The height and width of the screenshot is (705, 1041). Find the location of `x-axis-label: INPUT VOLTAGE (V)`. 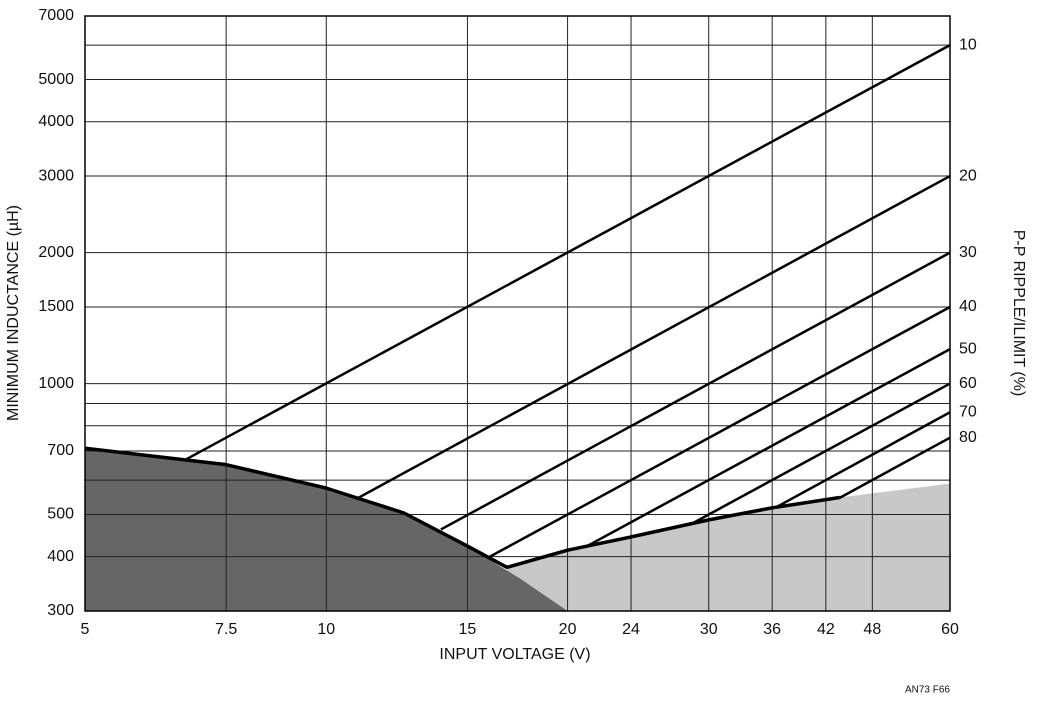

x-axis-label: INPUT VOLTAGE (V) is located at coordinates (514, 654).